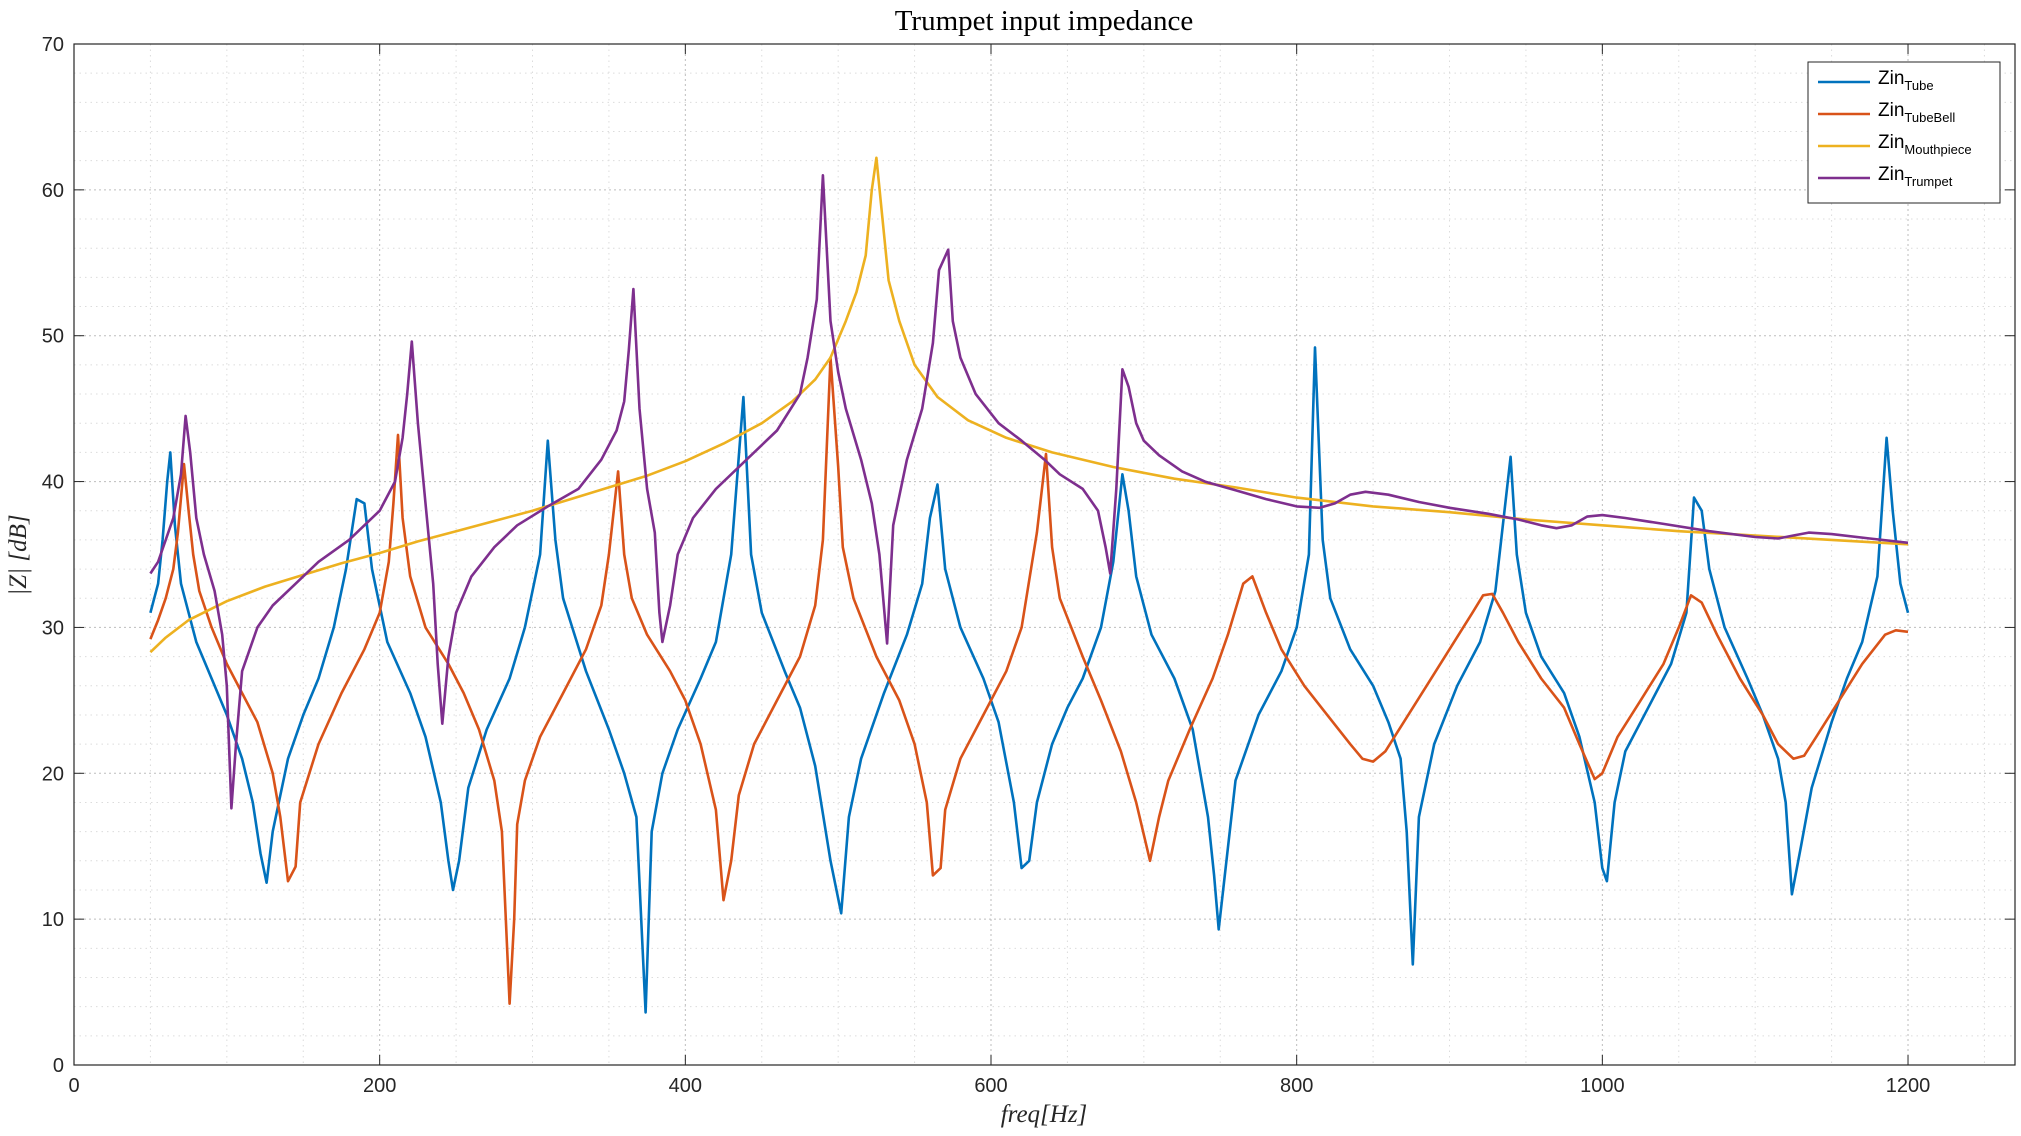 This screenshot has width=2021, height=1136. Describe the element at coordinates (1908, 1086) in the screenshot. I see `x-tick-label: 1200` at that location.